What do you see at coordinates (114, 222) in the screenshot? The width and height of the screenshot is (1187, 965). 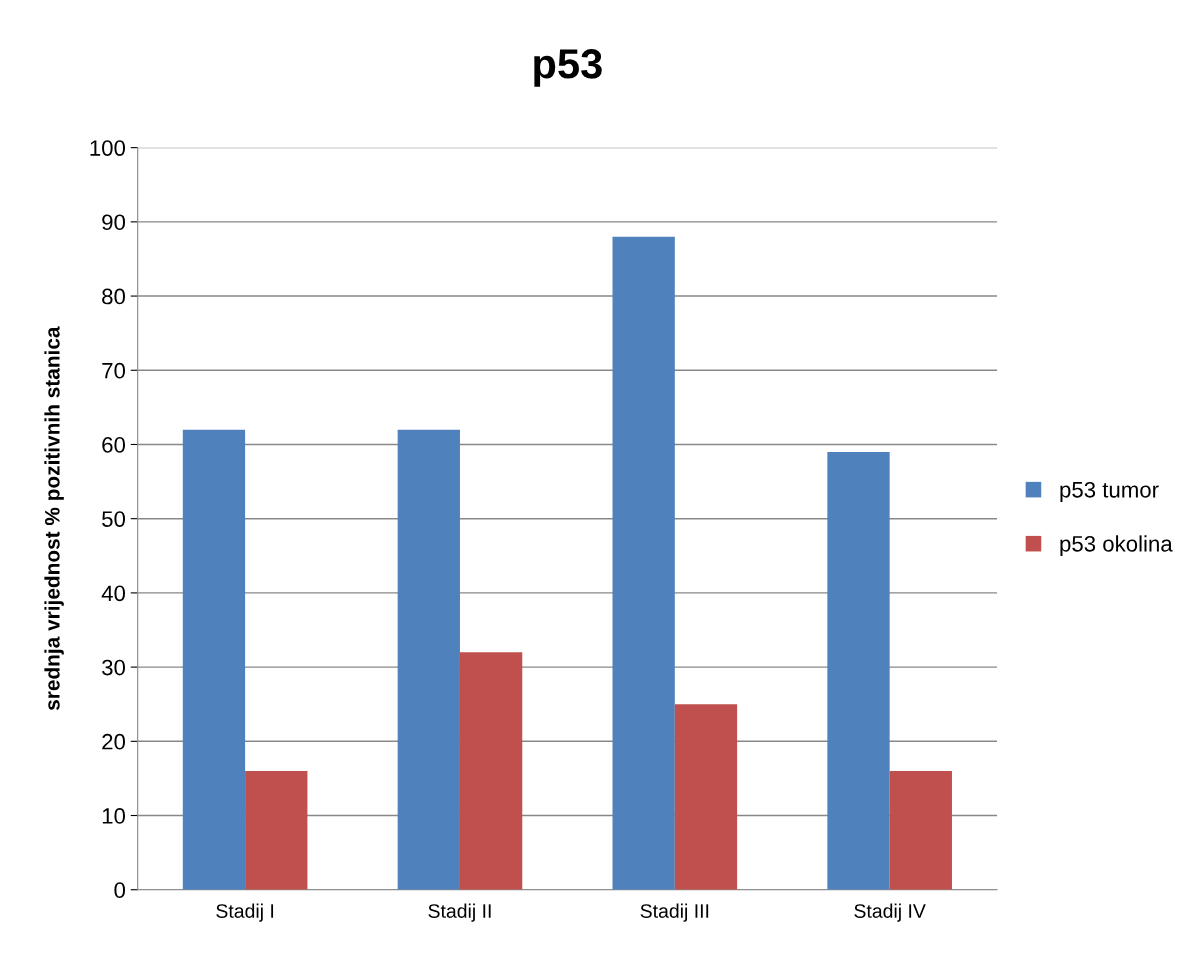 I see `y-tick-label: 90` at bounding box center [114, 222].